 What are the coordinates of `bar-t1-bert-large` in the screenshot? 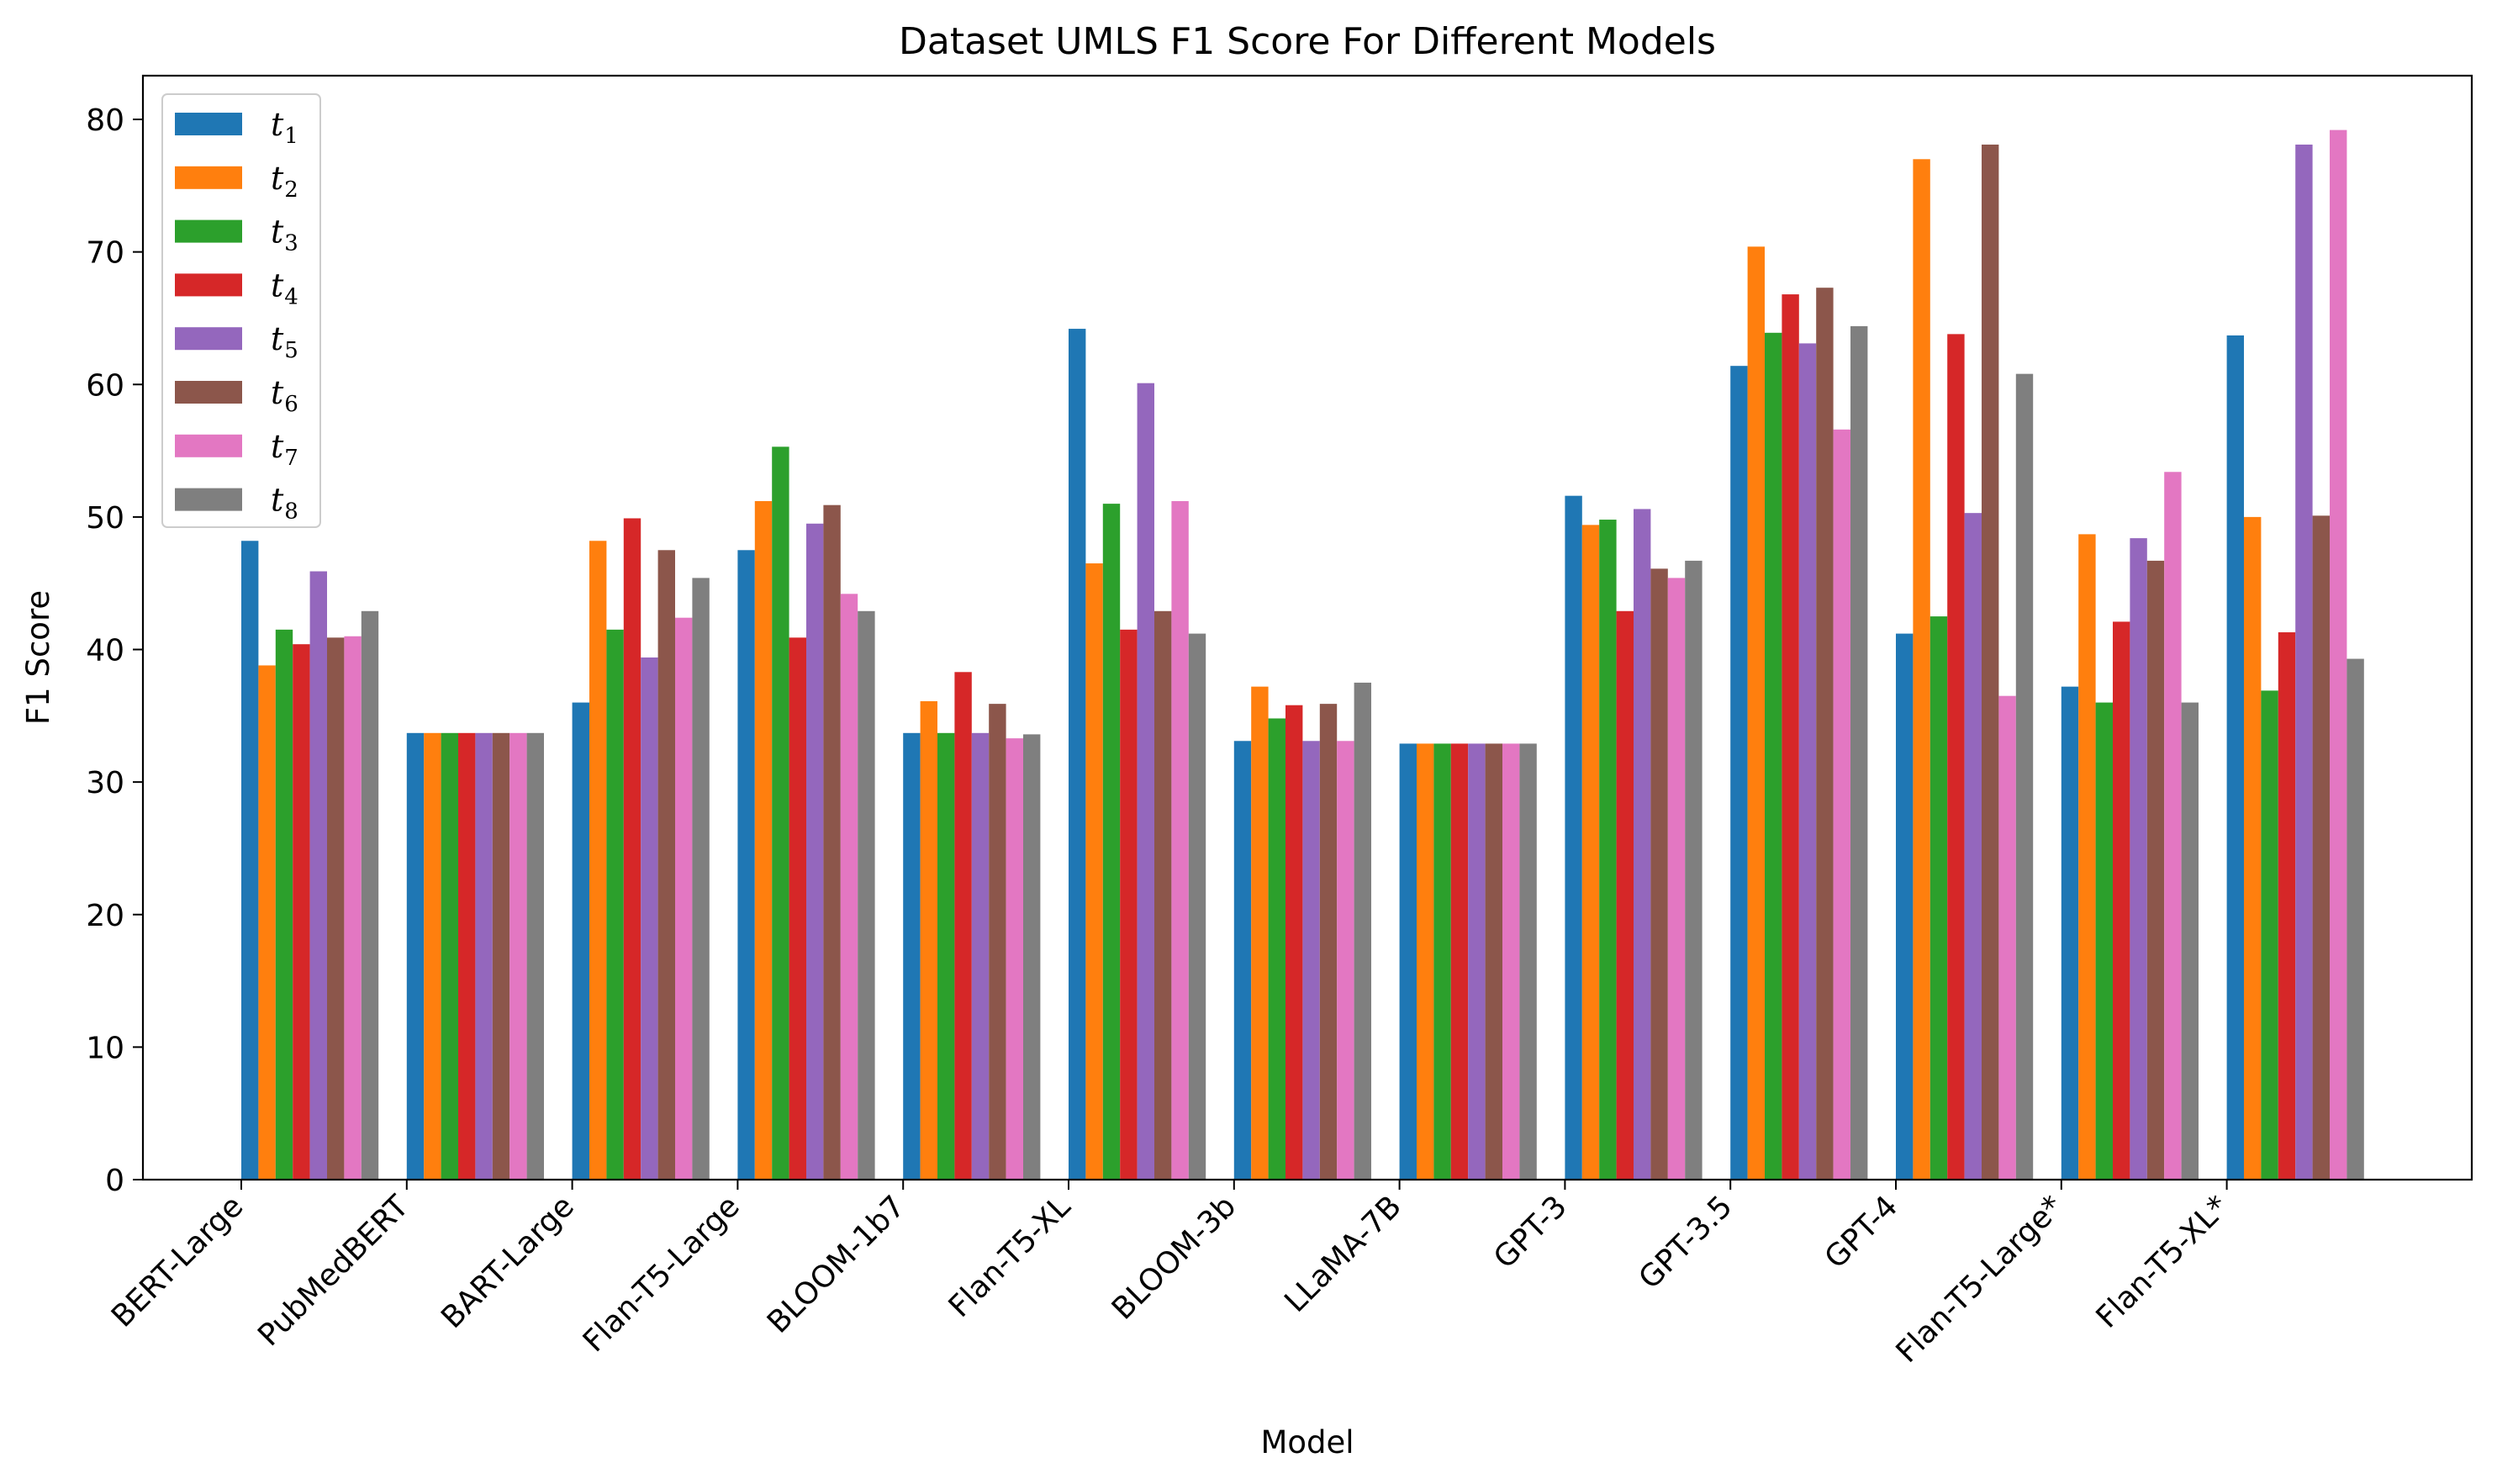 It's located at (250, 860).